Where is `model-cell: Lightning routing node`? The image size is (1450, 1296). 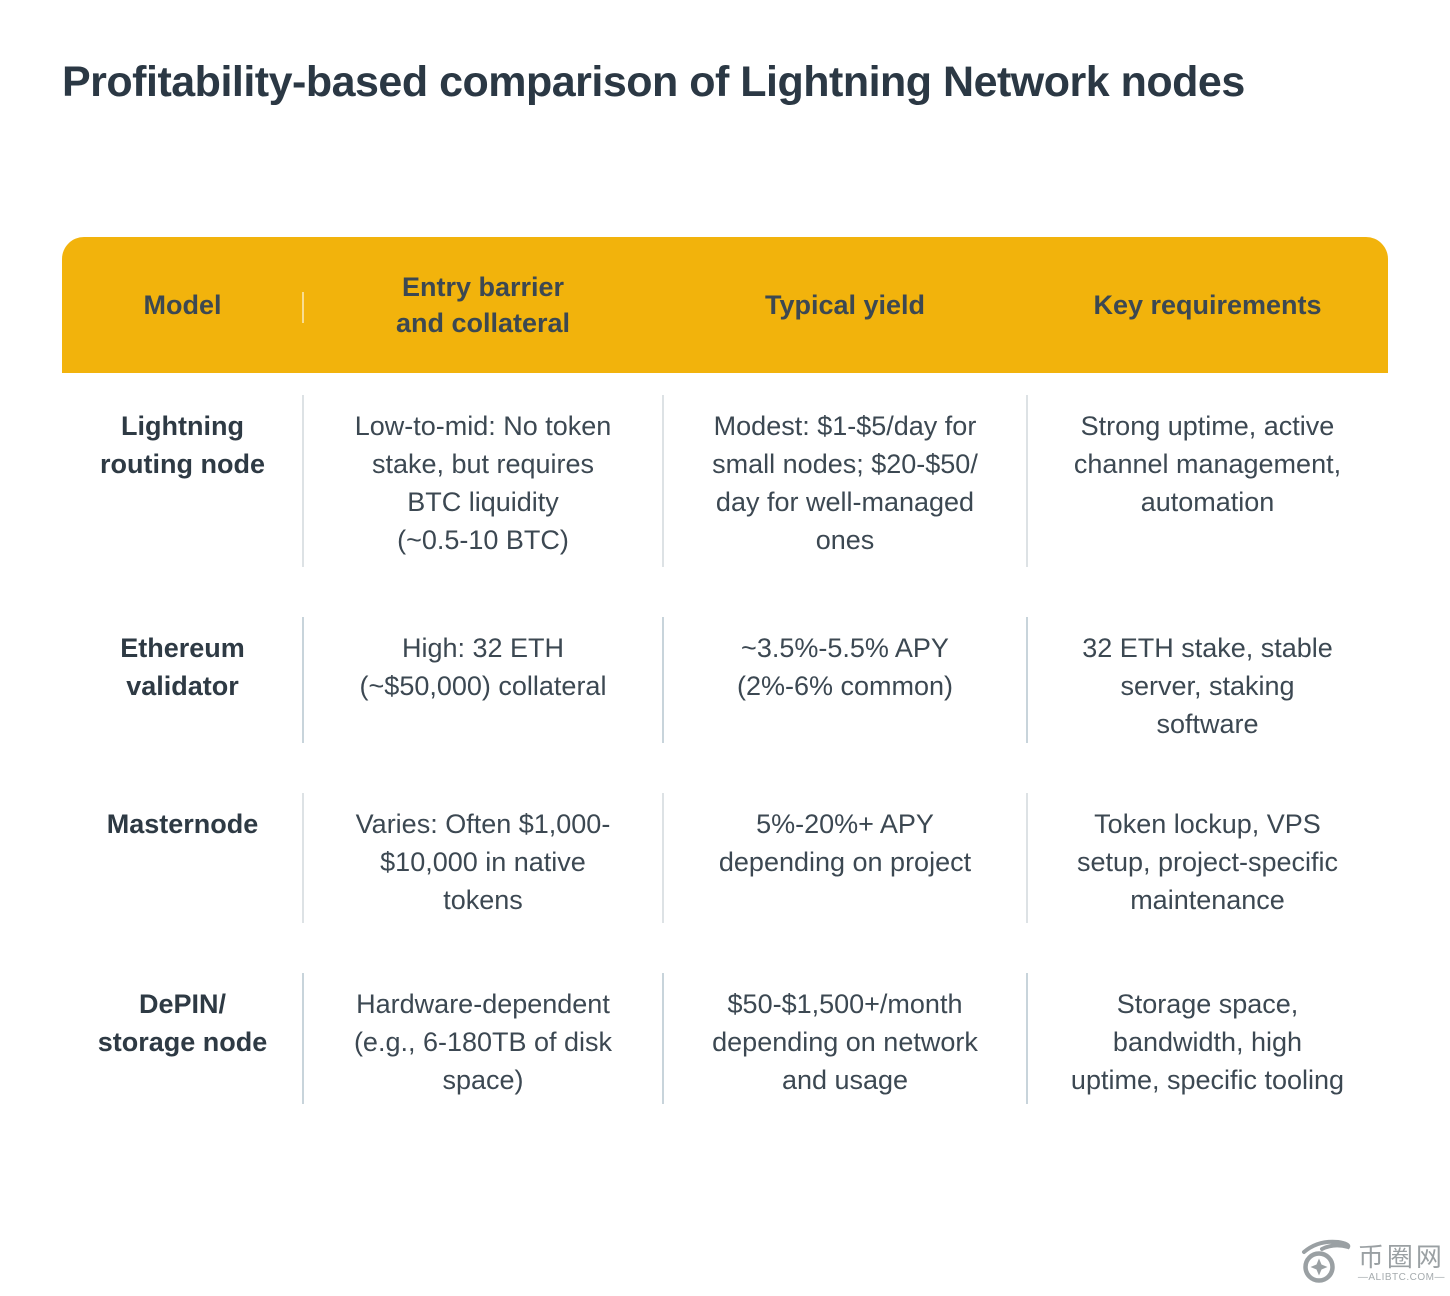
model-cell: Lightning routing node is located at coordinates (182, 445).